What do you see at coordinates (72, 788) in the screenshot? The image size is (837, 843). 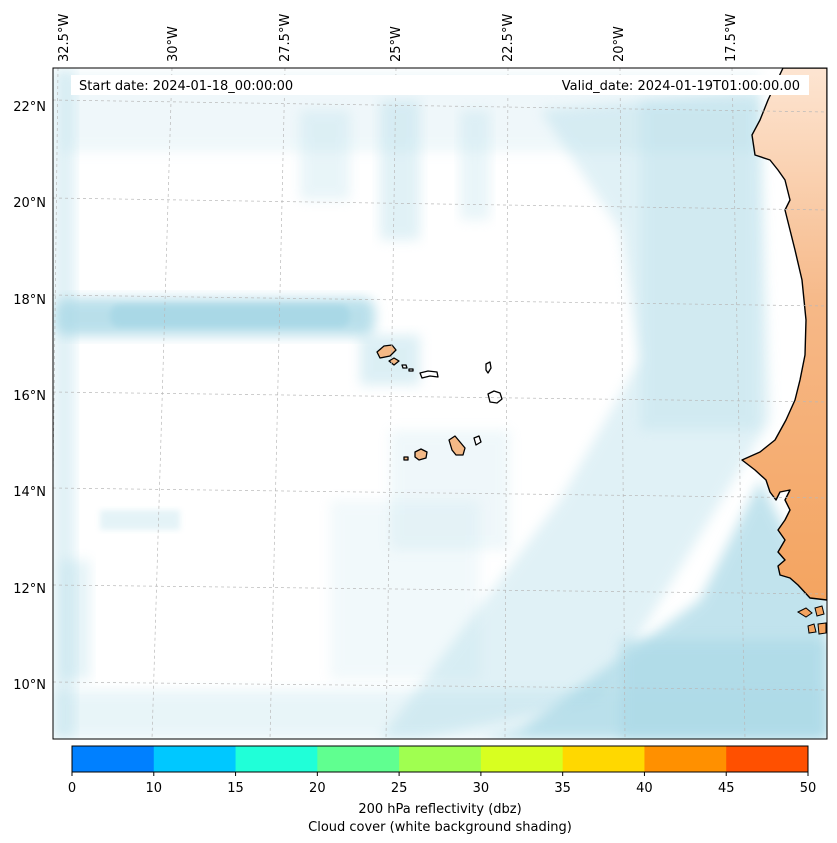 I see `colorbar-tick-label: 0` at bounding box center [72, 788].